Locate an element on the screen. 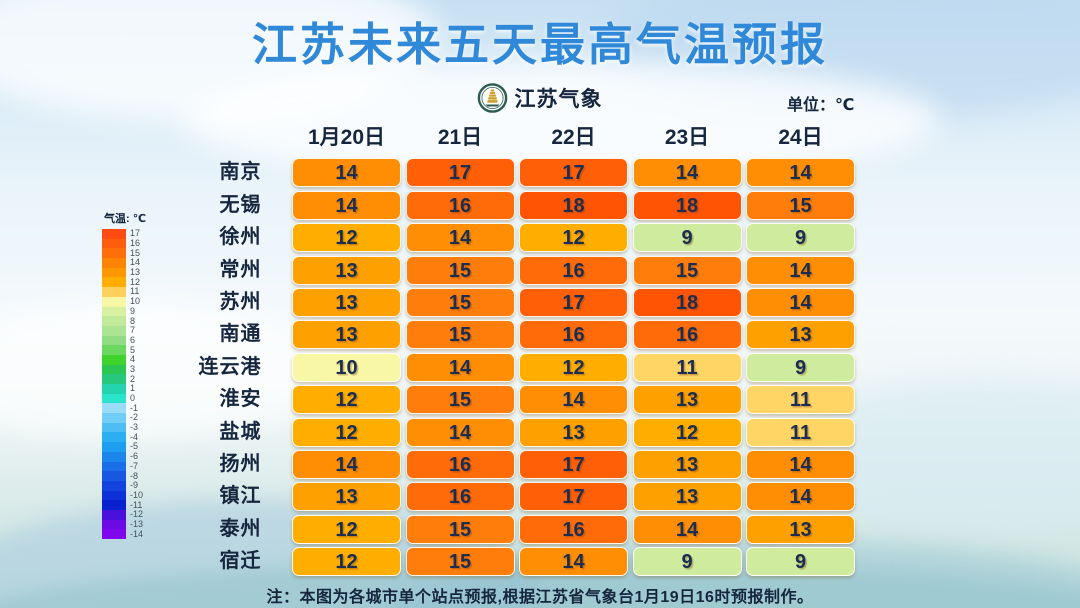  date-column-header: 22日 is located at coordinates (573, 137).